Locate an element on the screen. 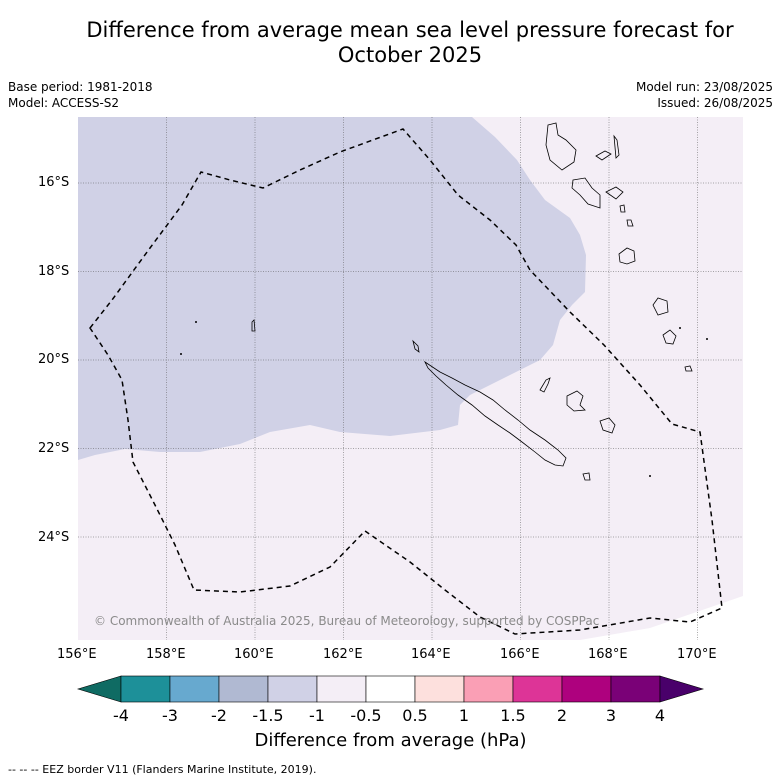 This screenshot has width=781, height=781. colorbar-tick-label: -4 is located at coordinates (121, 715).